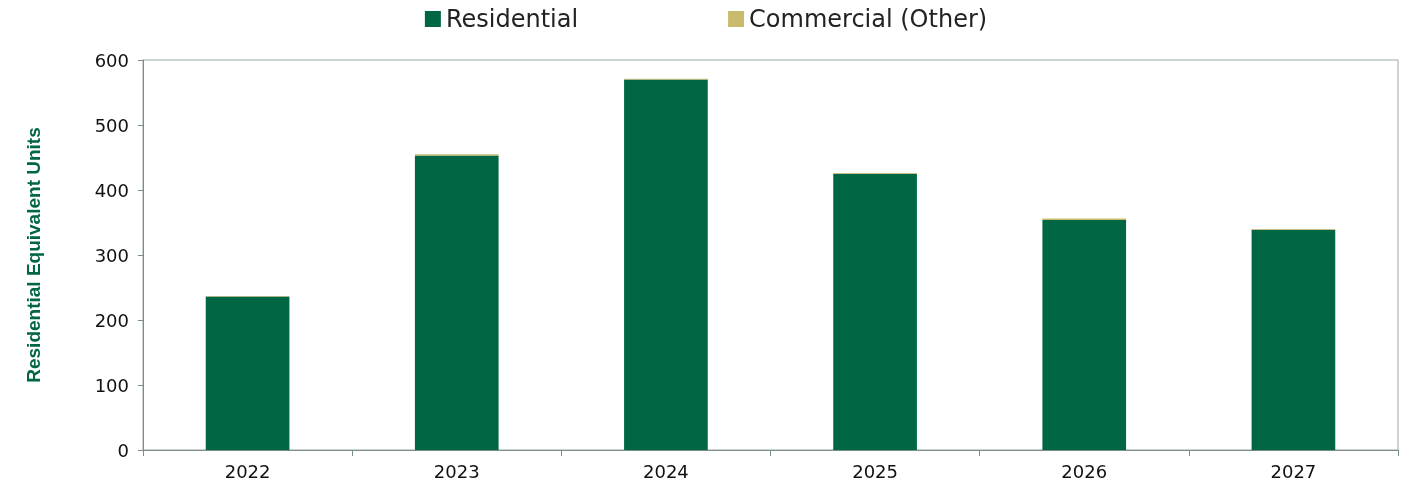 The height and width of the screenshot is (493, 1412). Describe the element at coordinates (247, 471) in the screenshot. I see `x-tick-label: 2022` at that location.